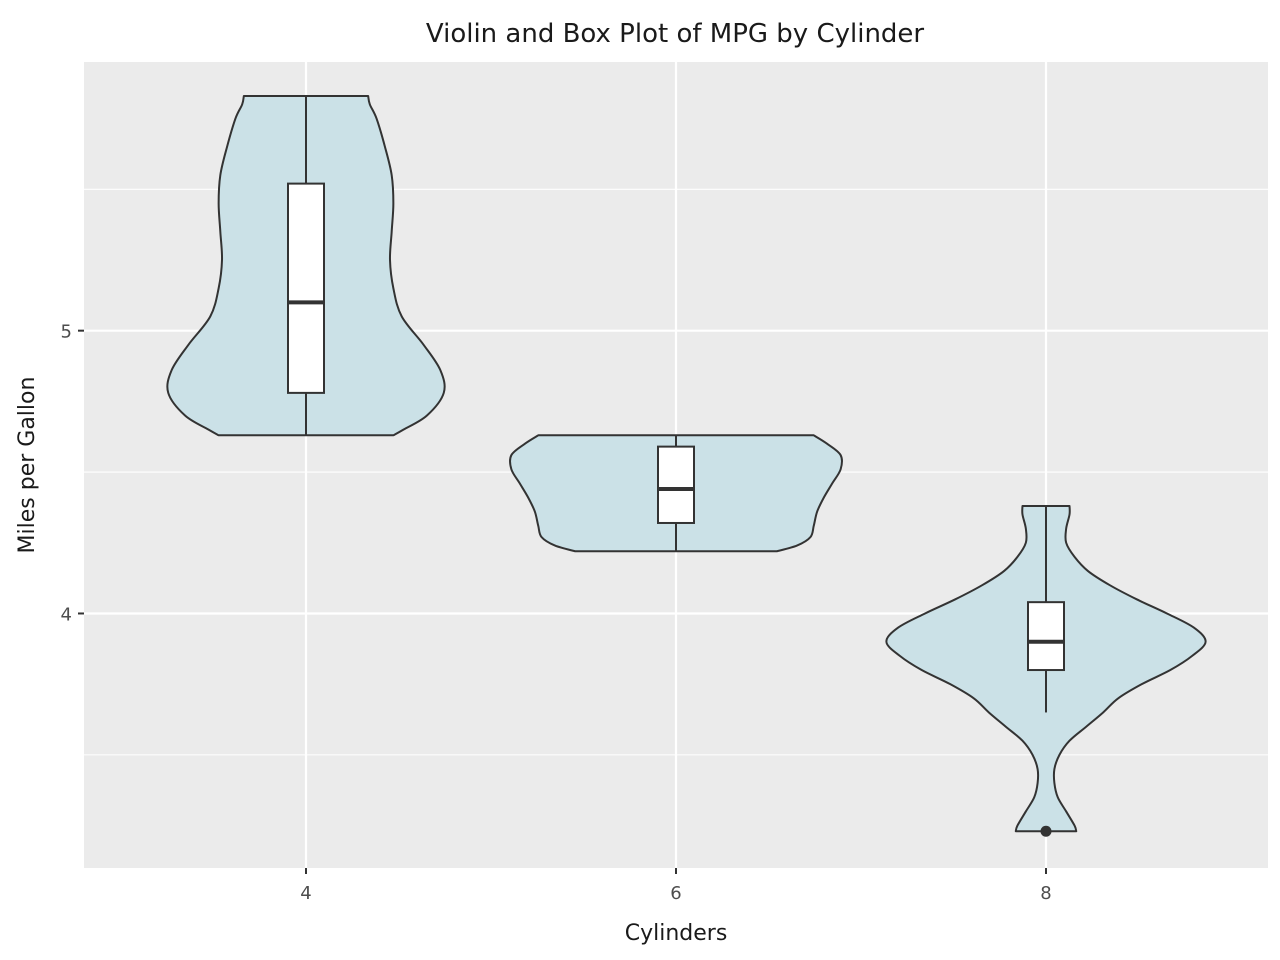  What do you see at coordinates (27, 465) in the screenshot?
I see `y-axis-title: Miles per Gallon` at bounding box center [27, 465].